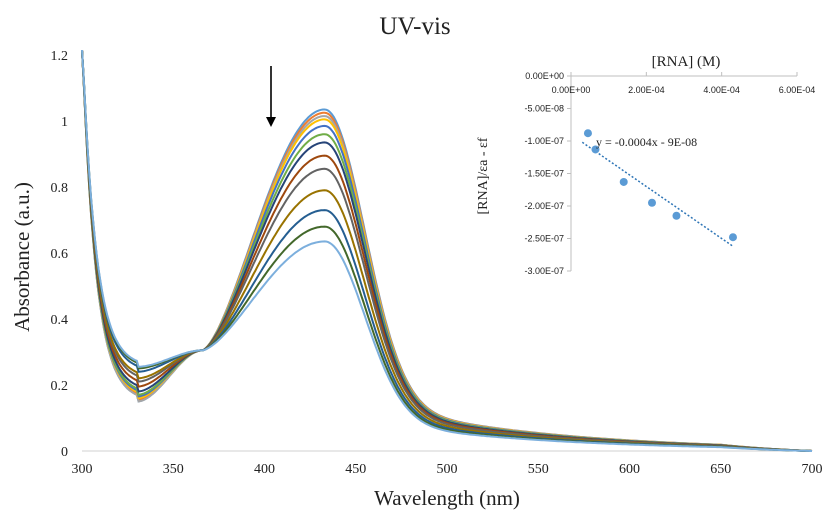 The image size is (826, 515). Describe the element at coordinates (271, 122) in the screenshot. I see `decrease-arrow-head` at that location.